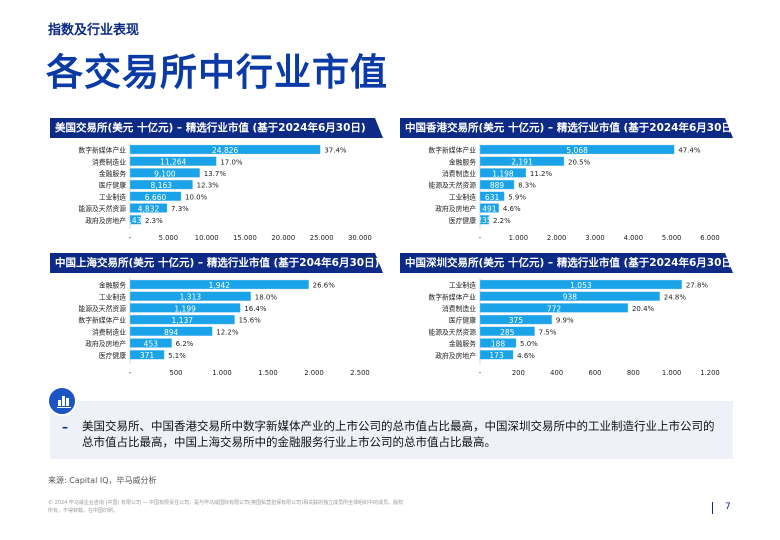 The height and width of the screenshot is (540, 780). Describe the element at coordinates (484, 220) in the screenshot. I see `bar-value-label: 235` at that location.